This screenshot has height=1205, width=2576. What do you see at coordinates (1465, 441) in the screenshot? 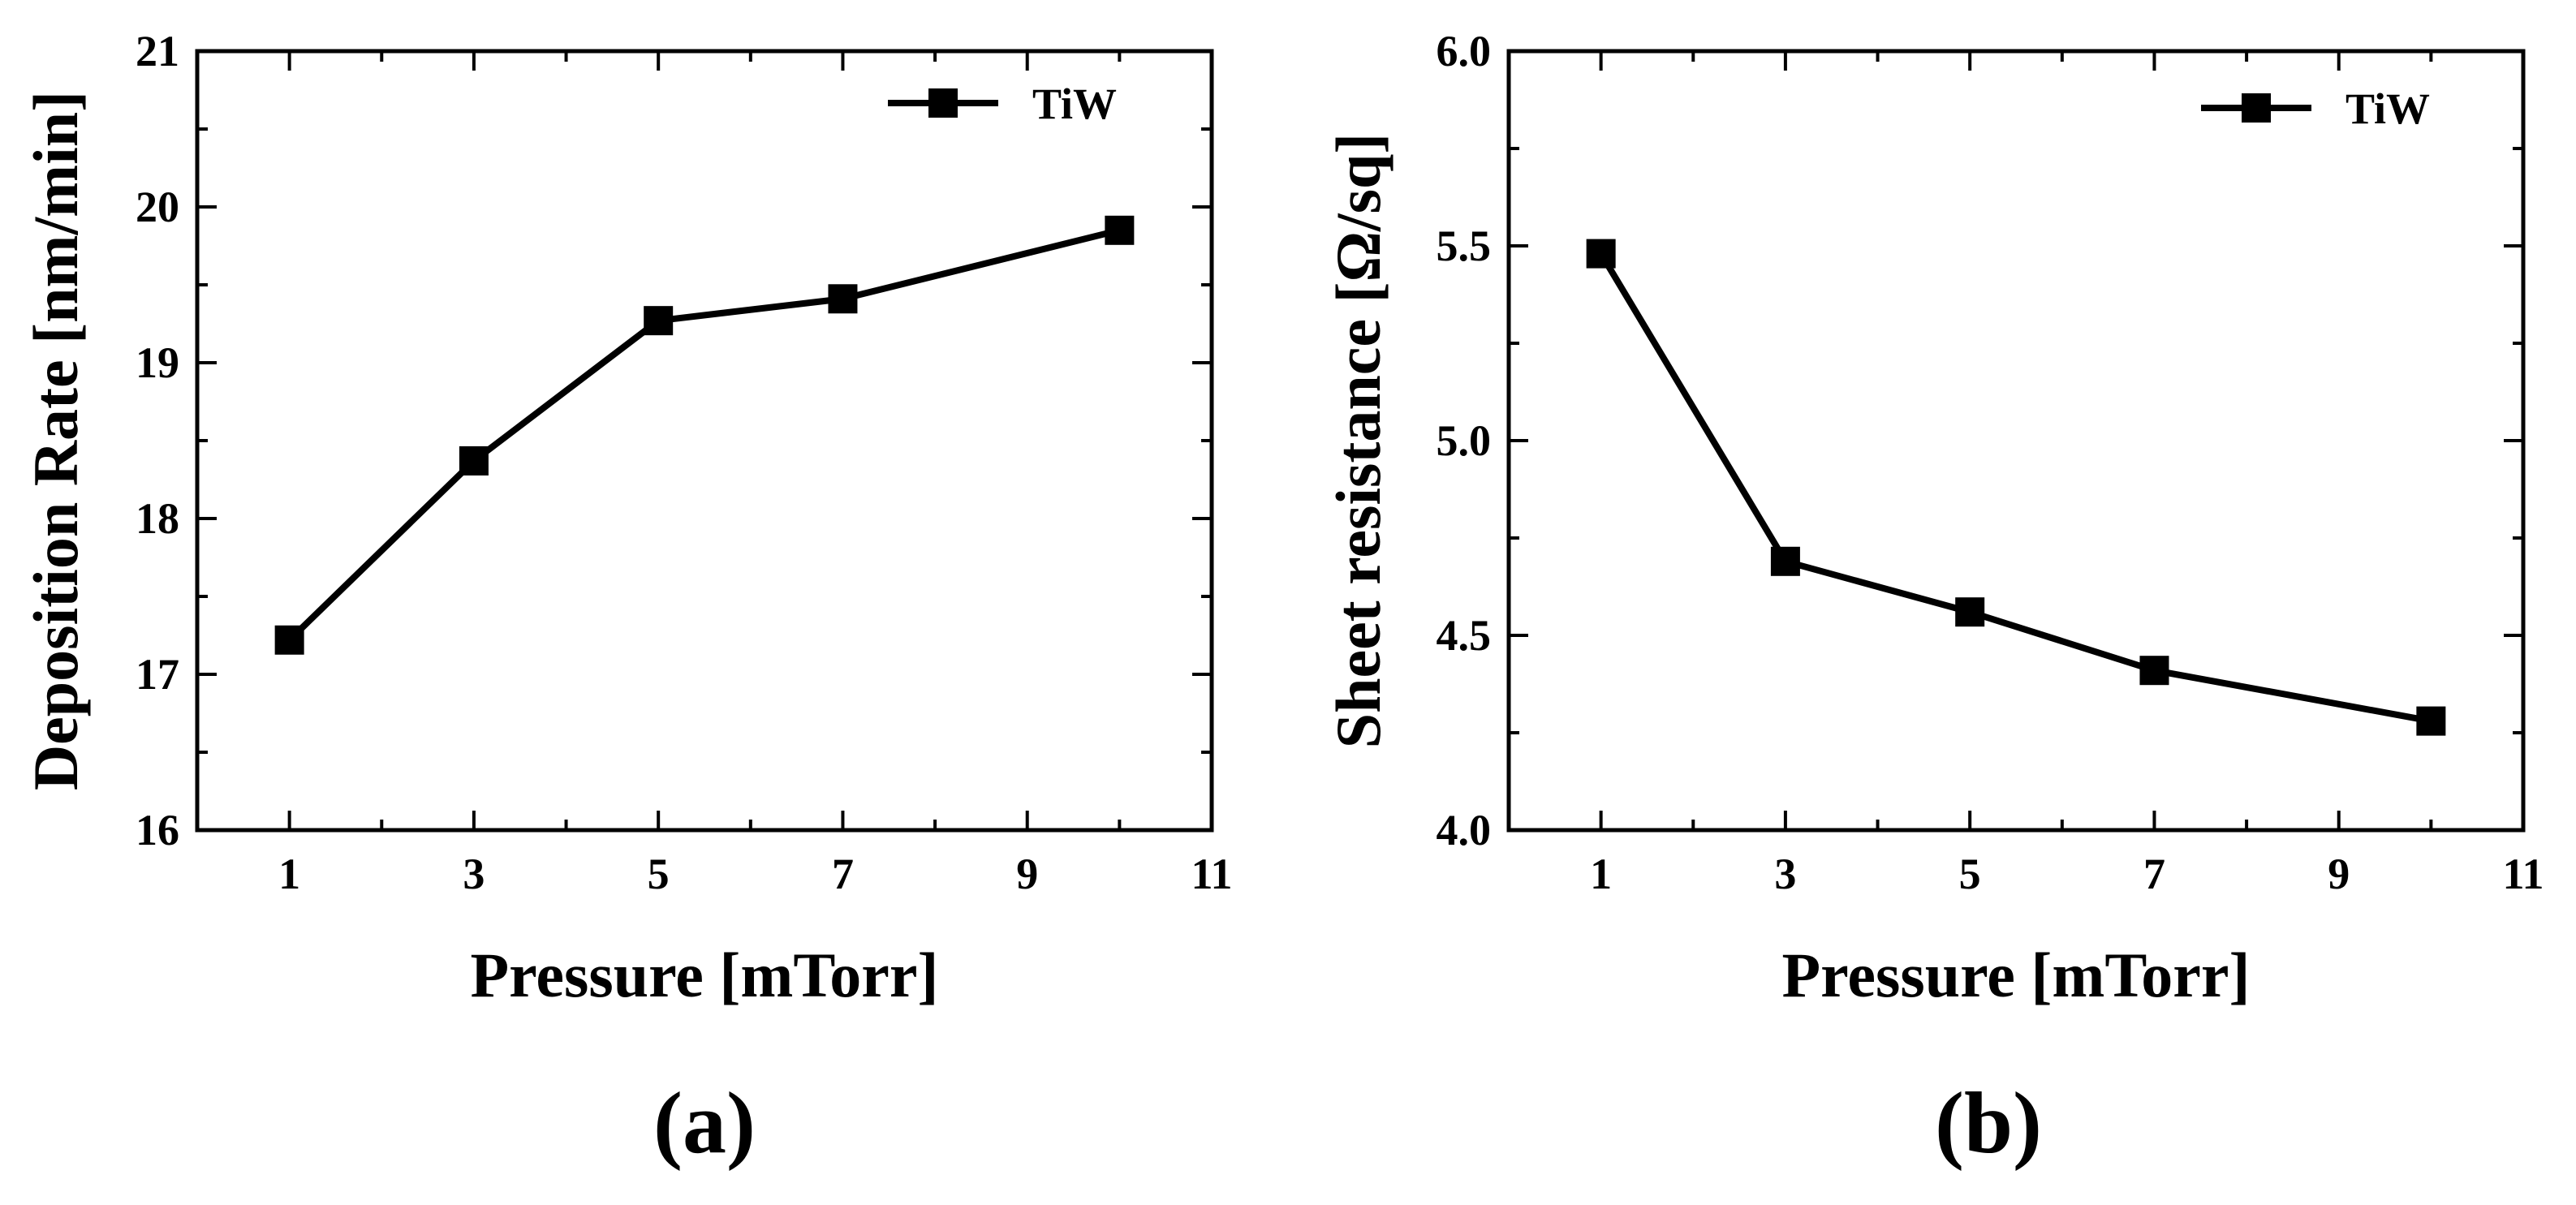
I see `y-tick-label: 5.0` at bounding box center [1465, 441].